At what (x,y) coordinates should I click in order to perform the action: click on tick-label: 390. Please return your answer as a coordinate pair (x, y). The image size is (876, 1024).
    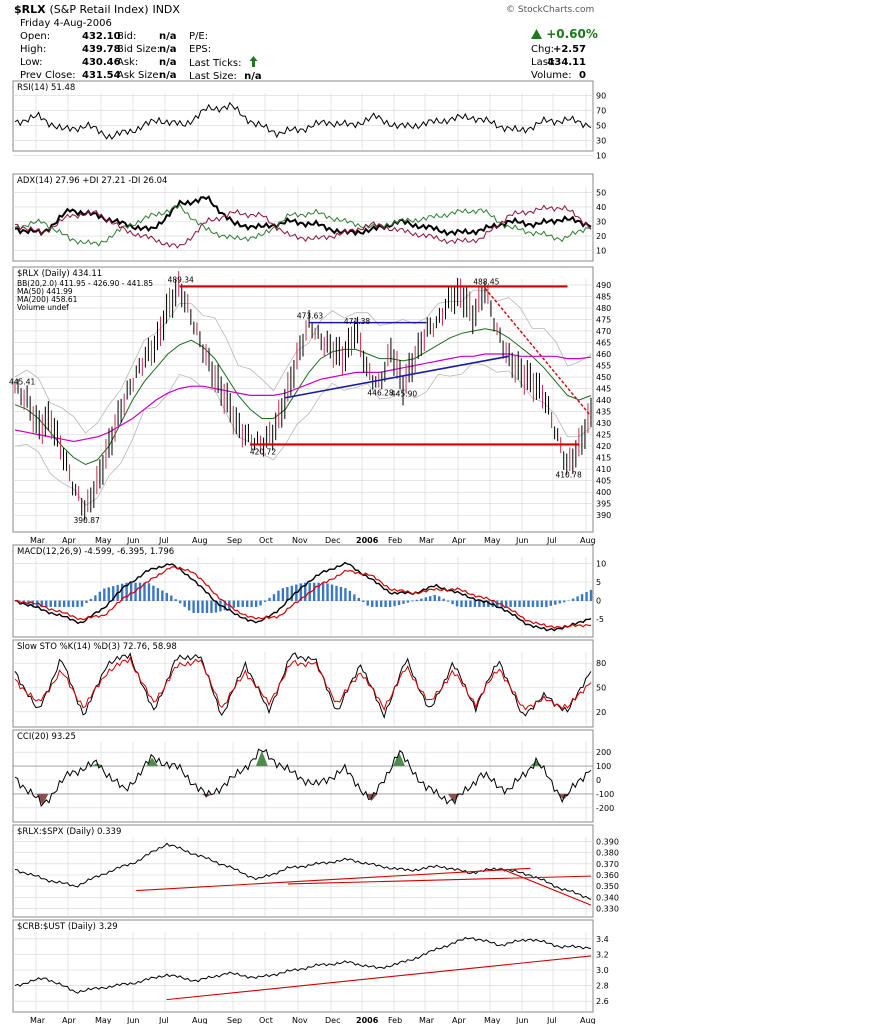
    Looking at the image, I should click on (603, 515).